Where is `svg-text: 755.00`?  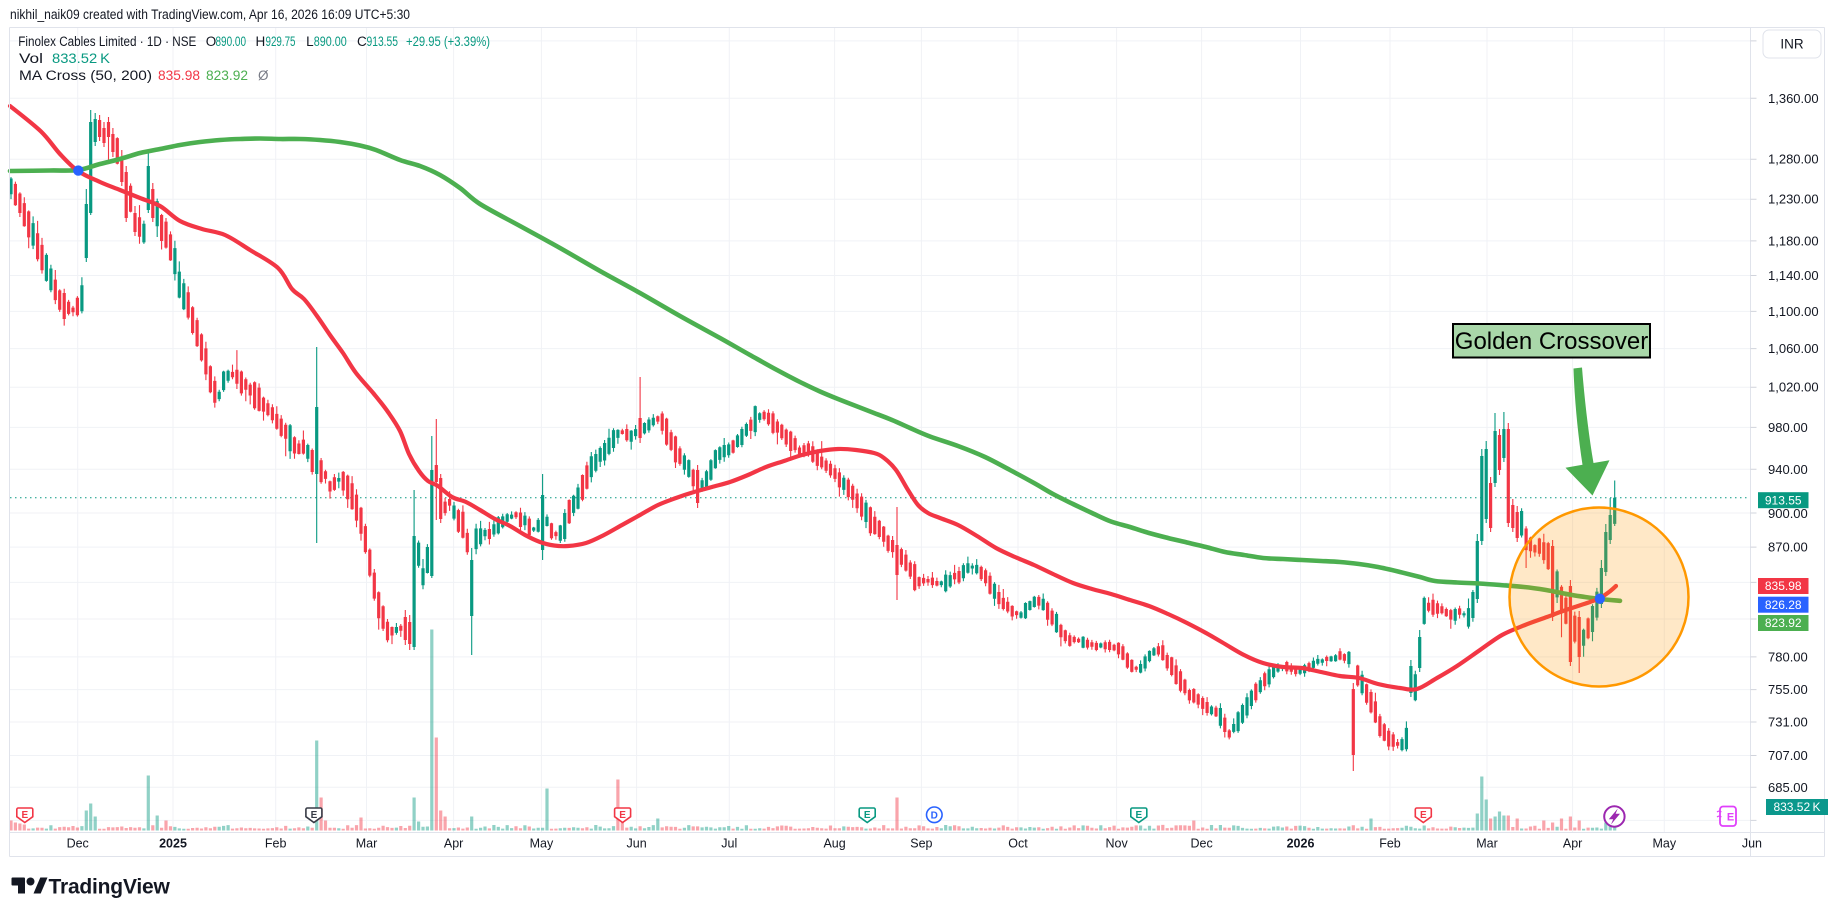
svg-text: 755.00 is located at coordinates (1788, 689).